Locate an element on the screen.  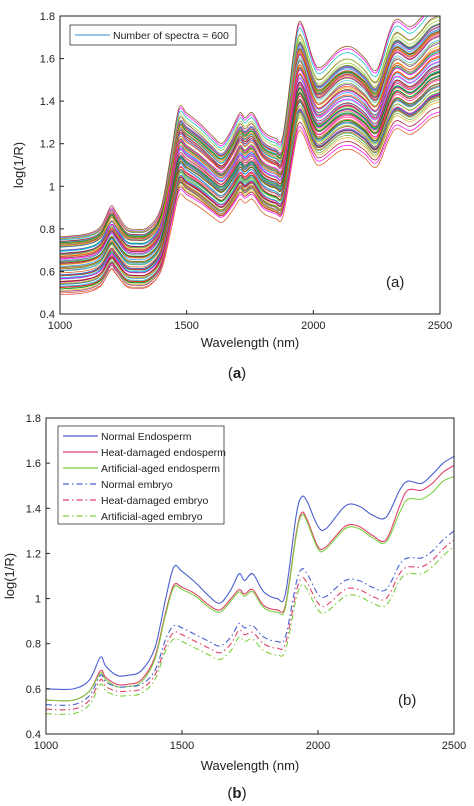
legend-label-a: Number of spectra = 600 is located at coordinates (171, 36).